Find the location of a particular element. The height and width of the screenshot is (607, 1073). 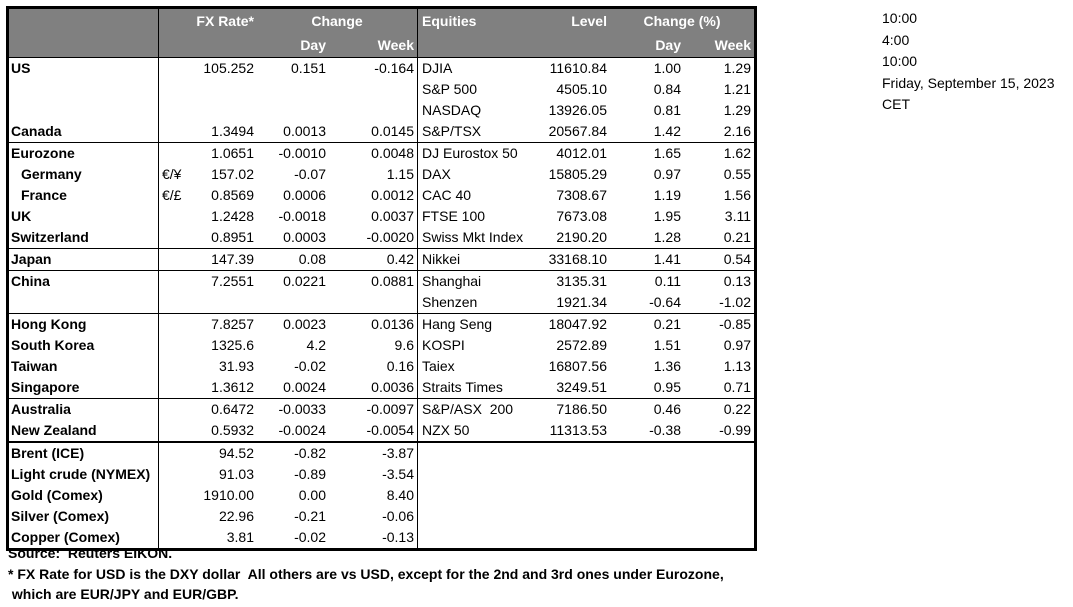

fx-day-change-cell: -0.0018 is located at coordinates (302, 216).